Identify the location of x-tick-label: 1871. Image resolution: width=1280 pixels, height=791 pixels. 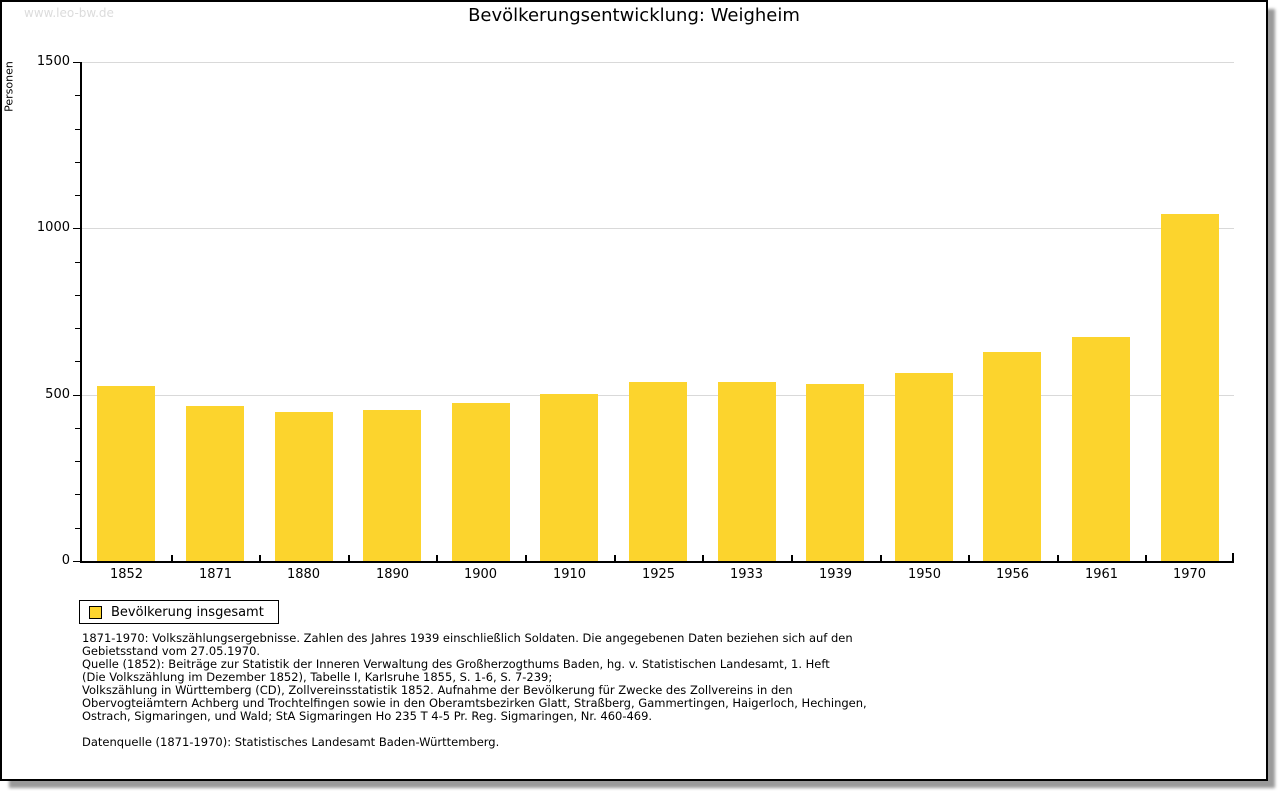
(215, 574).